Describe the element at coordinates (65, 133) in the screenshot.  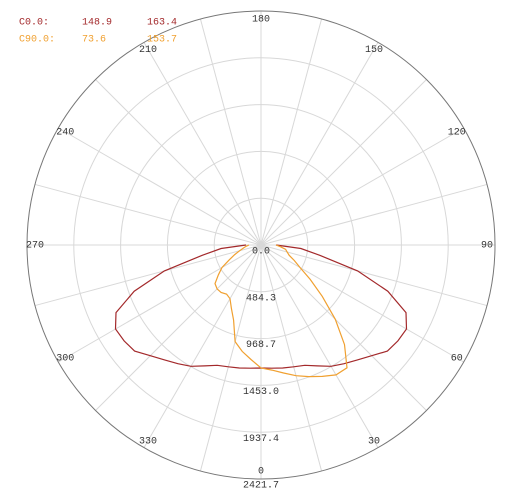
I see `angle-tick-label: 240` at that location.